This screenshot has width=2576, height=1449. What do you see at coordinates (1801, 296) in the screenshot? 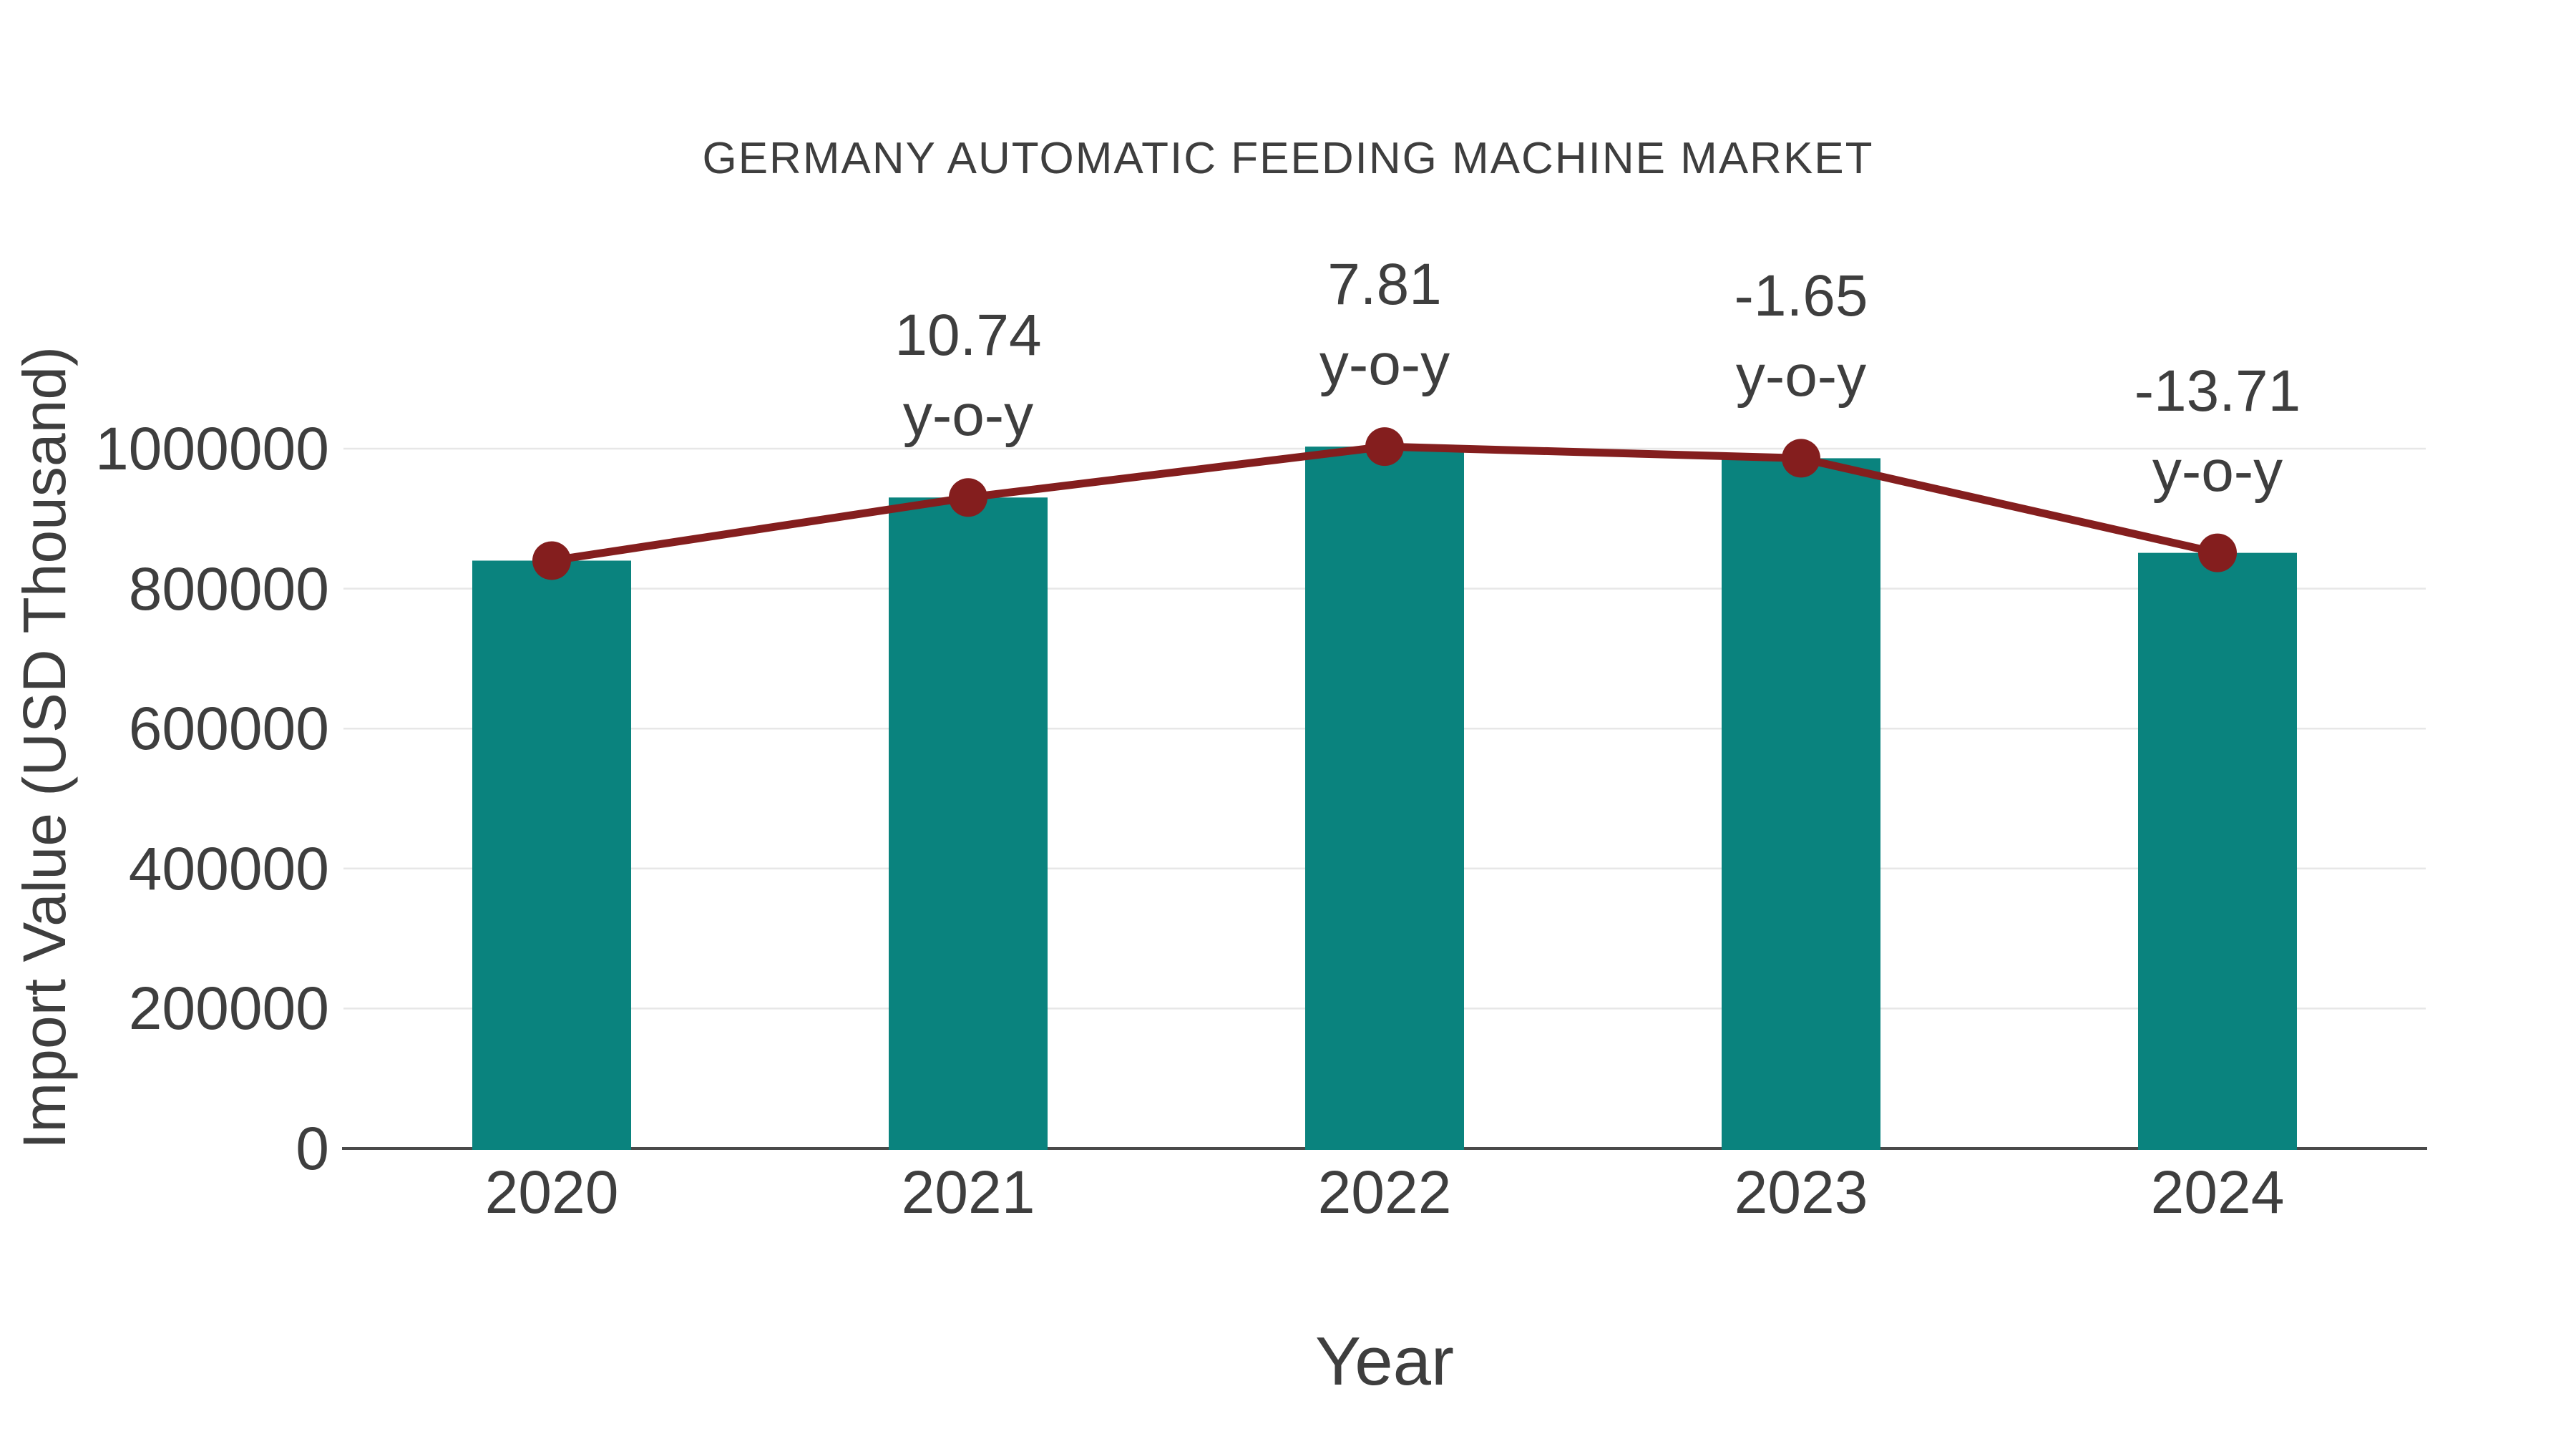
I see `yoy-value-2023: -1.65` at bounding box center [1801, 296].